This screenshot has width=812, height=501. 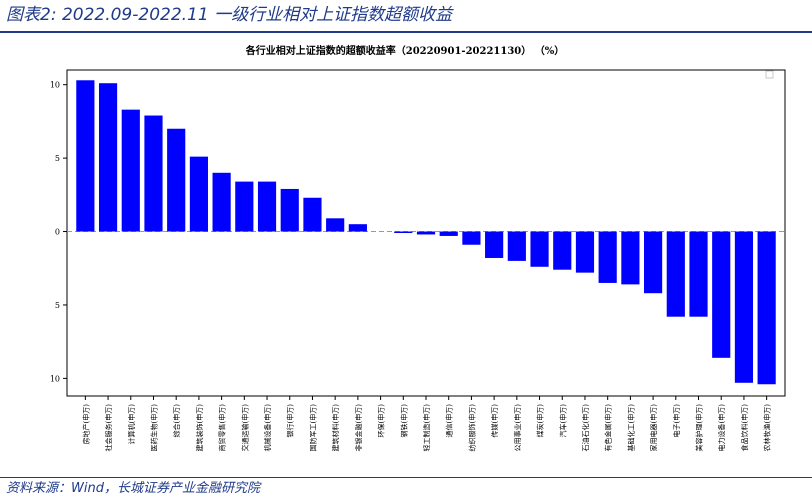 I want to click on x-tick-label: 美容护理(申万), so click(x=699, y=428).